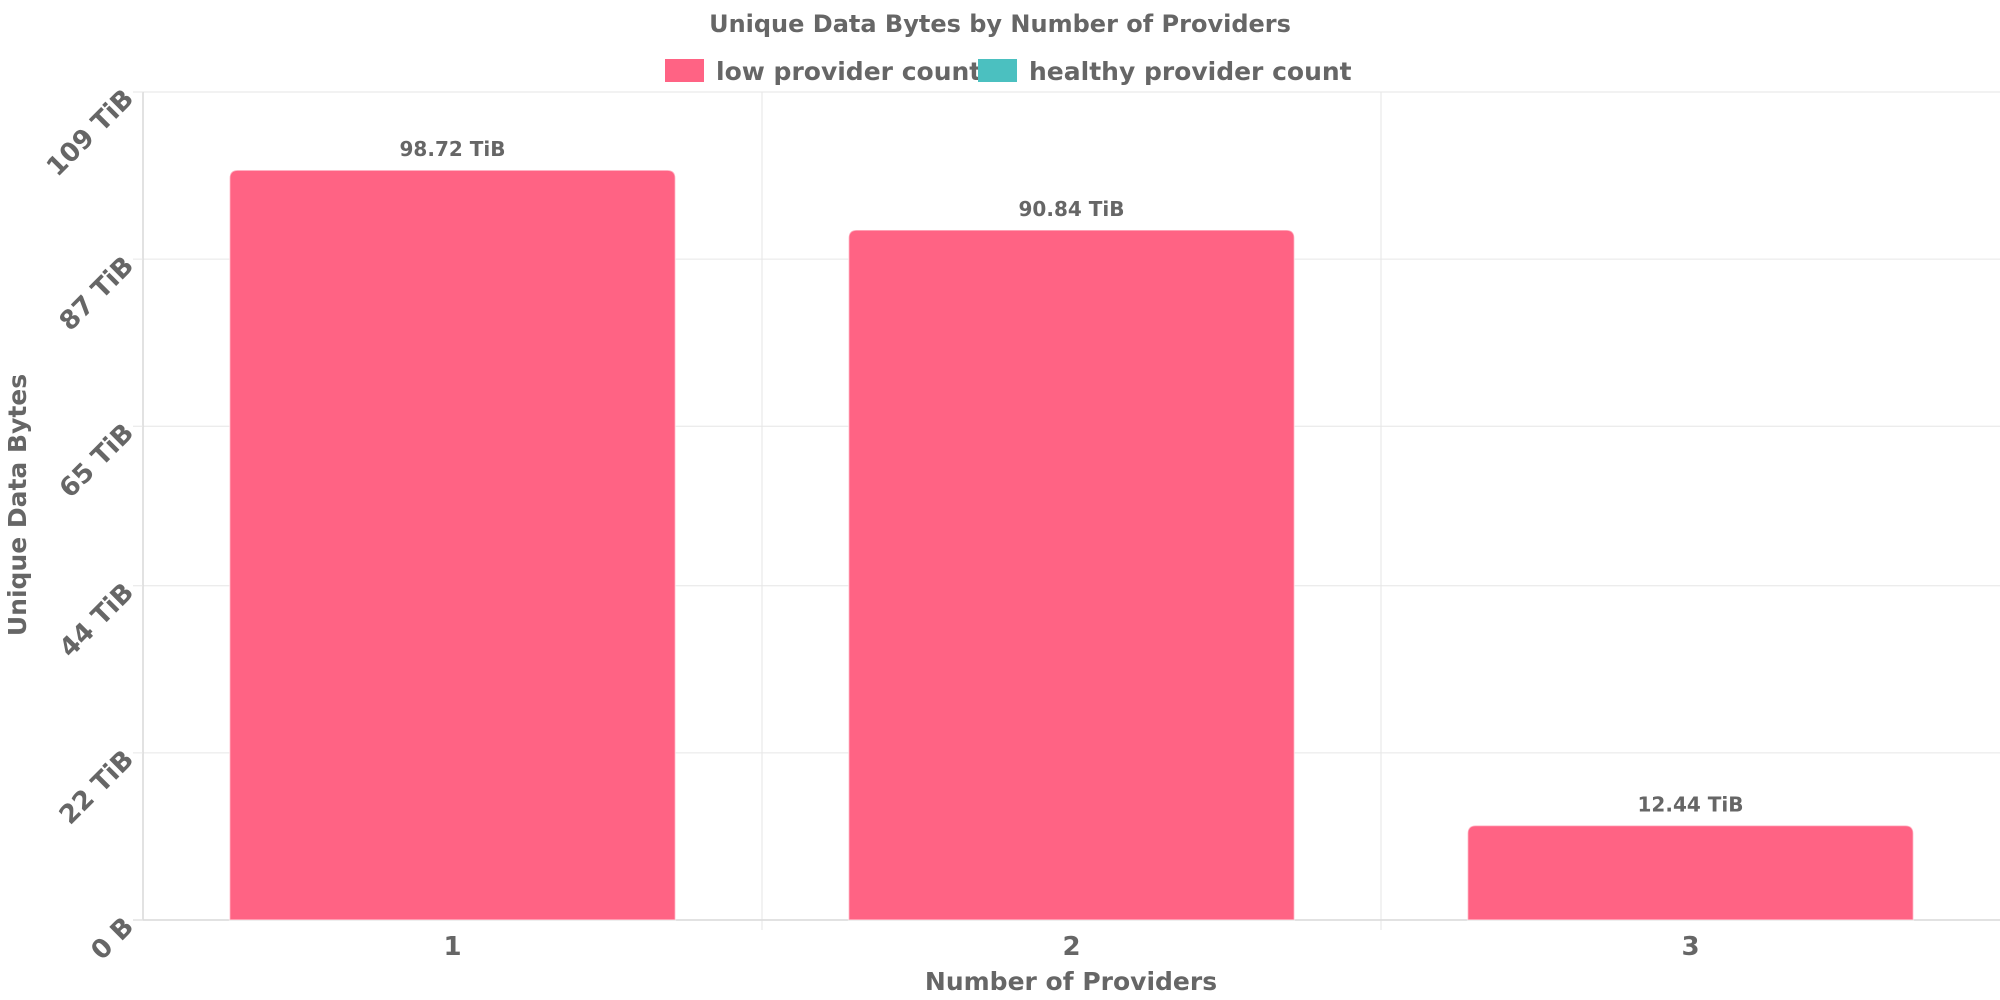 The image size is (2000, 1000). Describe the element at coordinates (113, 939) in the screenshot. I see `y-tick-label: 0 B` at that location.